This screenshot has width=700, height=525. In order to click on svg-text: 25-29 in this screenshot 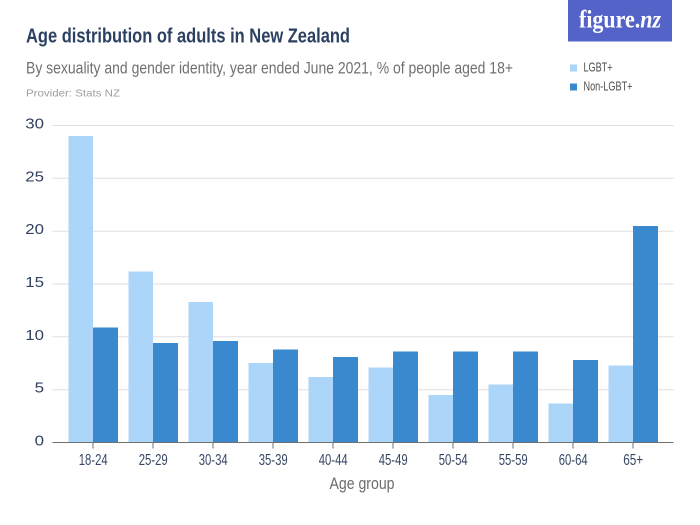, I will do `click(153, 460)`.